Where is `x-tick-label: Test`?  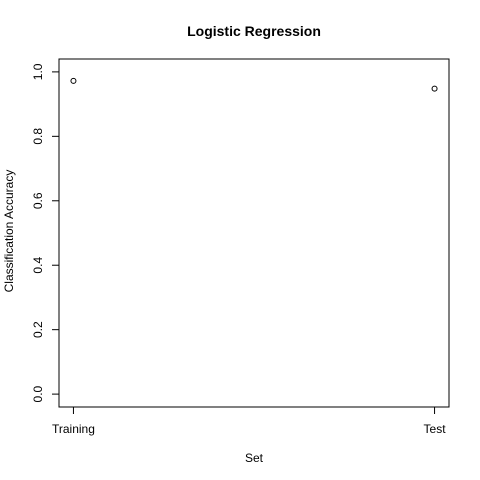
x-tick-label: Test is located at coordinates (435, 429).